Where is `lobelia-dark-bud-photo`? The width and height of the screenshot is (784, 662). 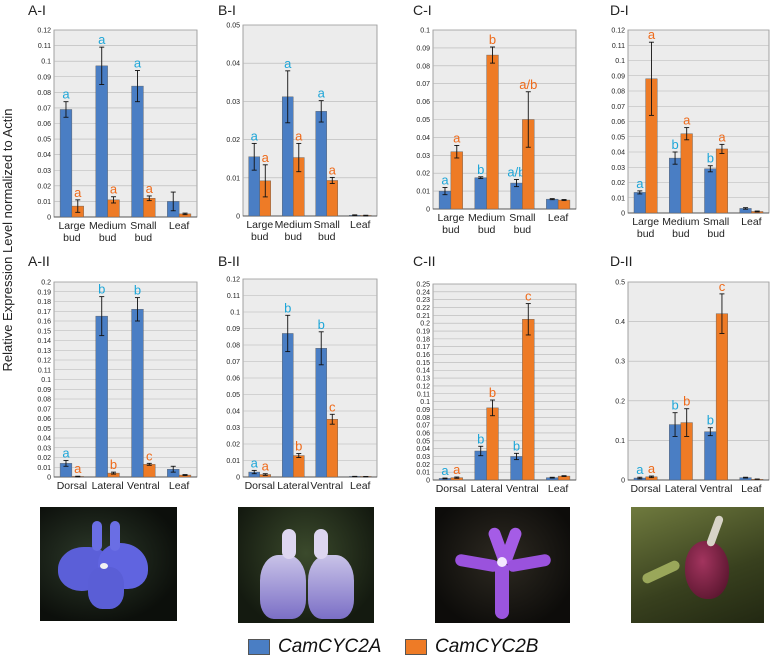
lobelia-dark-bud-photo is located at coordinates (697, 565).